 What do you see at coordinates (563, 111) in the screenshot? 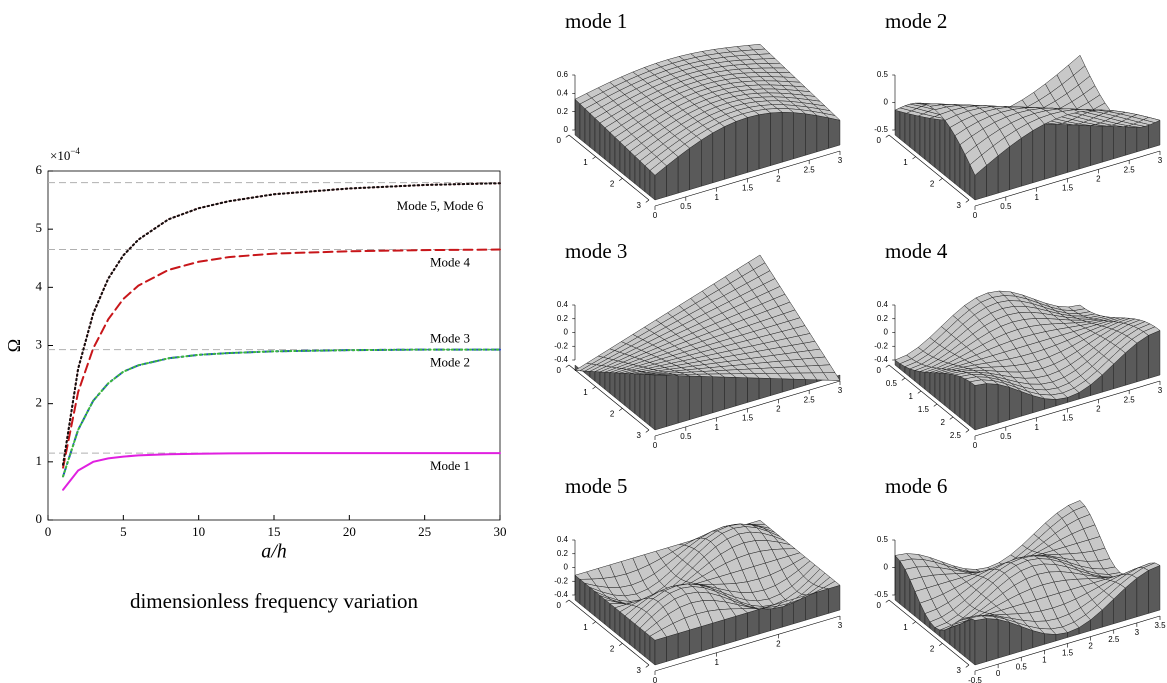
I see `z-tick-label: 0.2` at bounding box center [563, 111].